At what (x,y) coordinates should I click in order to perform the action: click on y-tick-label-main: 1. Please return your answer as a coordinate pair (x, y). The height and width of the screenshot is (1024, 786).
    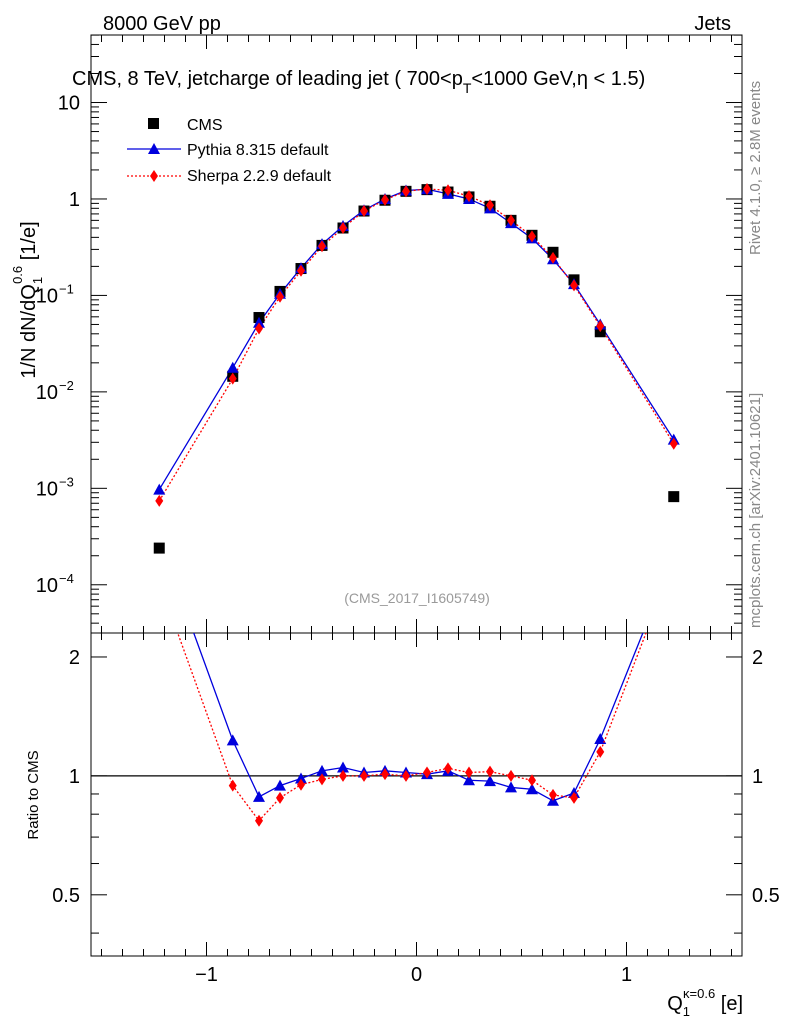
    Looking at the image, I should click on (74, 200).